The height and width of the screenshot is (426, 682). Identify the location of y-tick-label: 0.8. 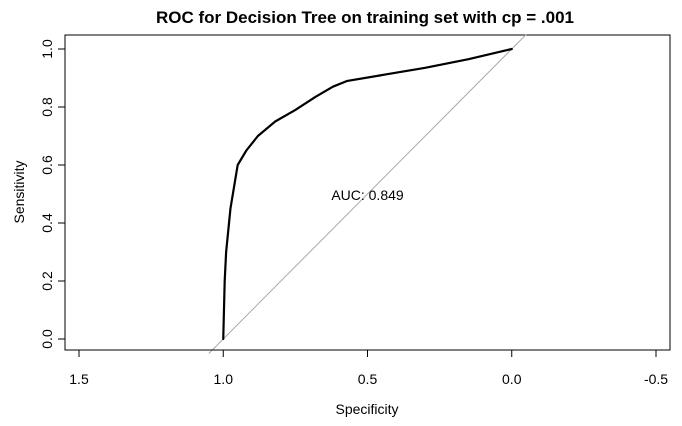
(47, 107).